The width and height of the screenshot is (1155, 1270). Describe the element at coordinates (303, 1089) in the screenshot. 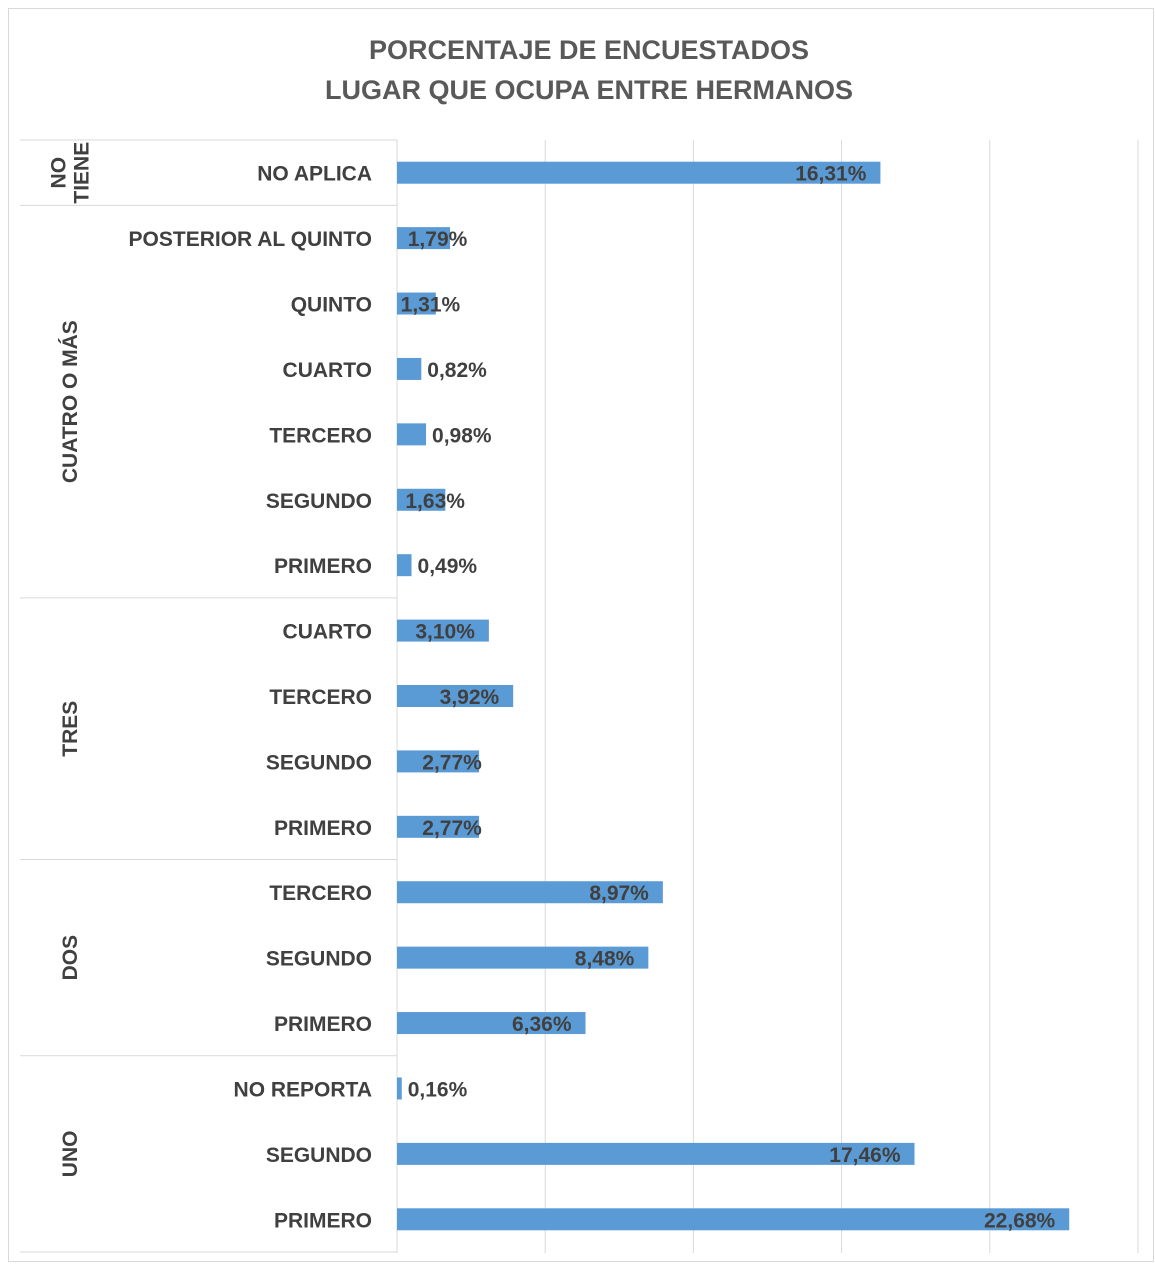

I see `category-label: NO REPORTA` at that location.